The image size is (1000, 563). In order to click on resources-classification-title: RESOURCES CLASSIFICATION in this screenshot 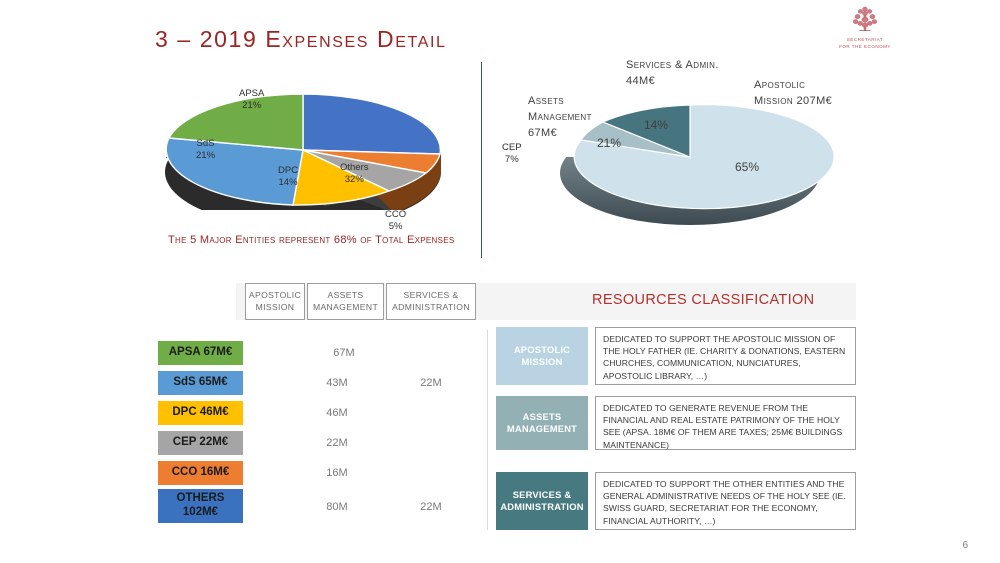, I will do `click(703, 300)`.